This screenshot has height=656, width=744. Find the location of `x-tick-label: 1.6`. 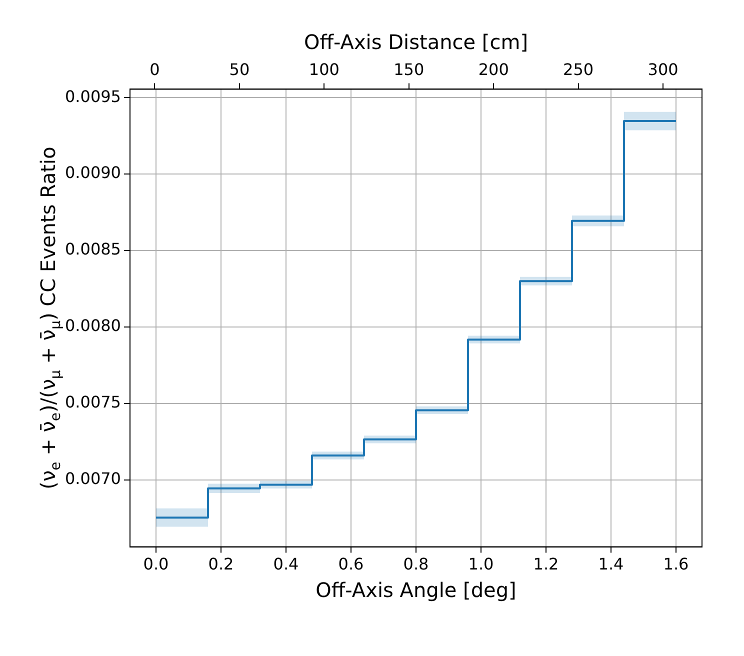

x-tick-label: 1.6 is located at coordinates (676, 564).